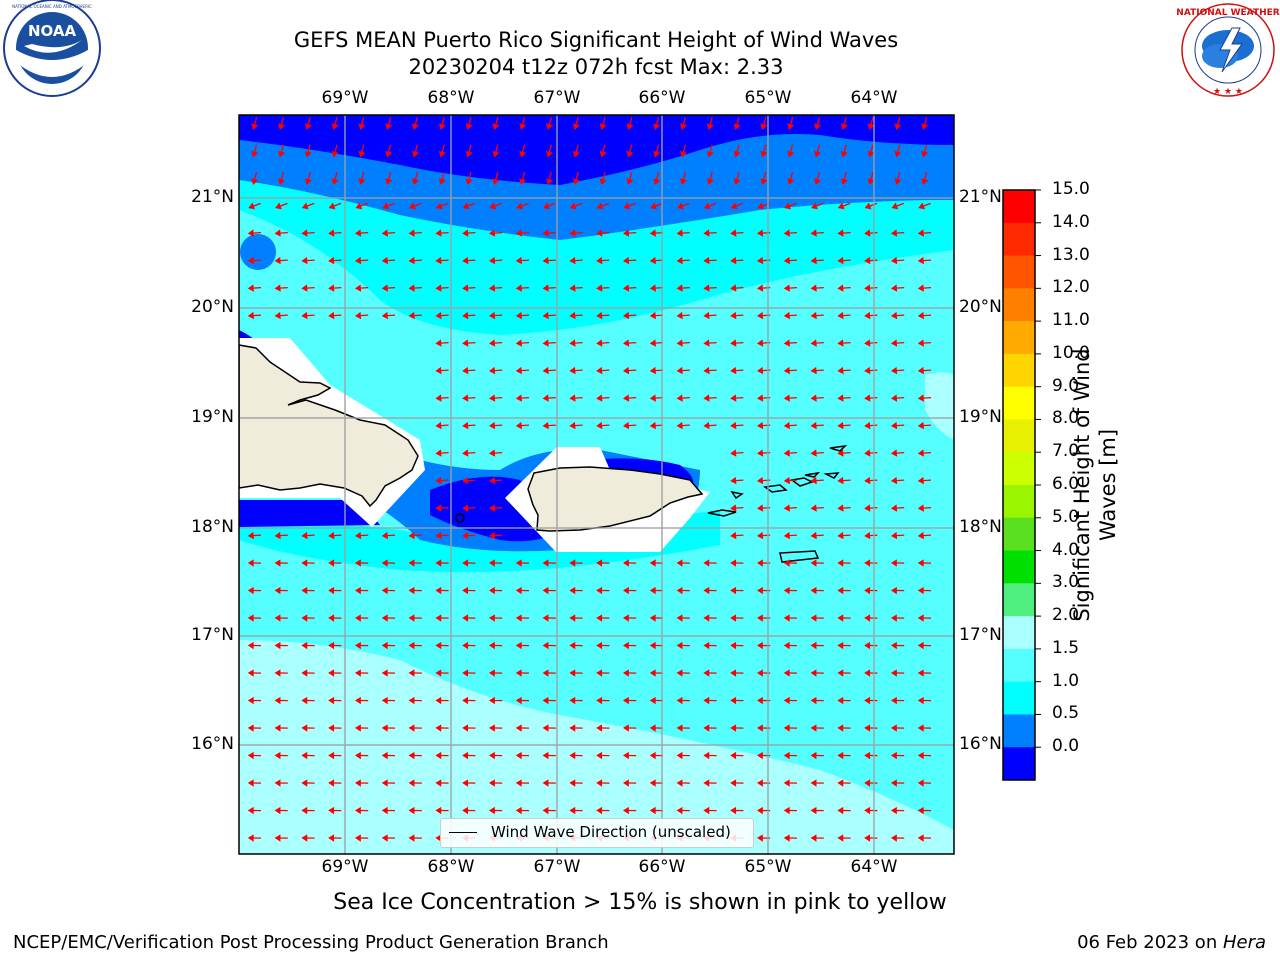 The width and height of the screenshot is (1280, 960). I want to click on lon-label-bottom-5: 65°W, so click(768, 867).